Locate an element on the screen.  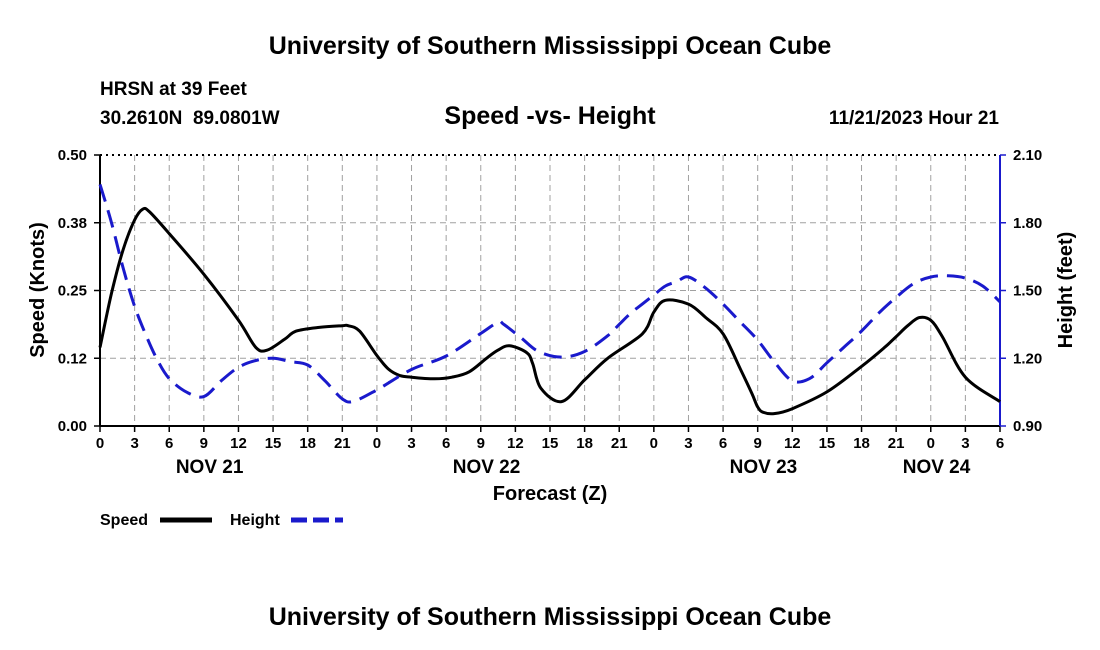
y2-tick-label: 0.90 is located at coordinates (1027, 426).